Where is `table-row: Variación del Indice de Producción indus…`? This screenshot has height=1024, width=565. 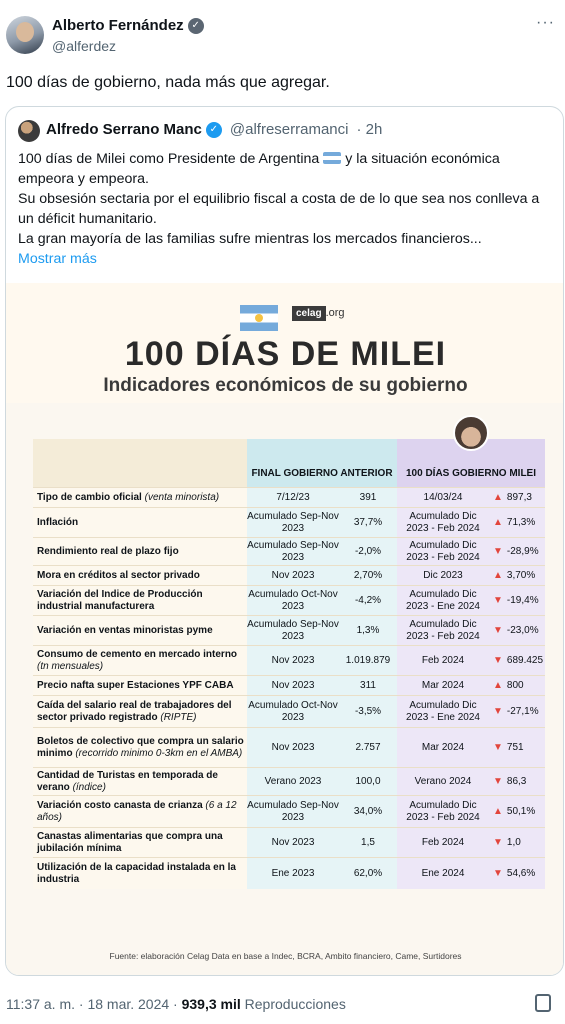 table-row: Variación del Indice de Producción indus… is located at coordinates (289, 600).